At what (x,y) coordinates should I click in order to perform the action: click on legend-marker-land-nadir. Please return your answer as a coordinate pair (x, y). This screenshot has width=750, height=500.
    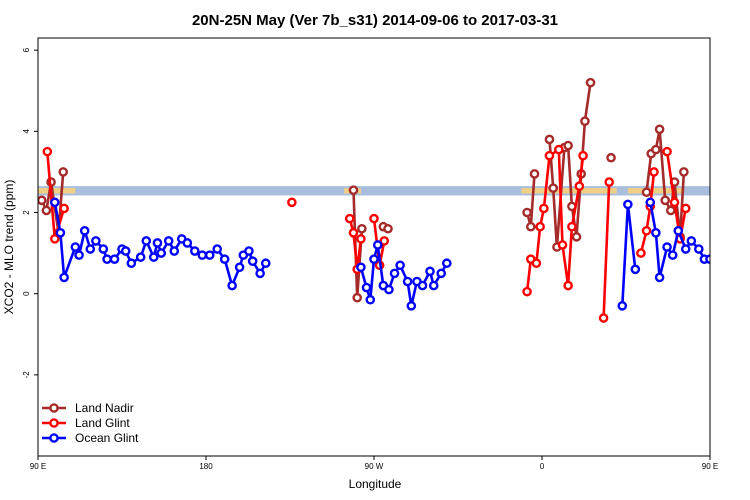
    Looking at the image, I should click on (54, 408).